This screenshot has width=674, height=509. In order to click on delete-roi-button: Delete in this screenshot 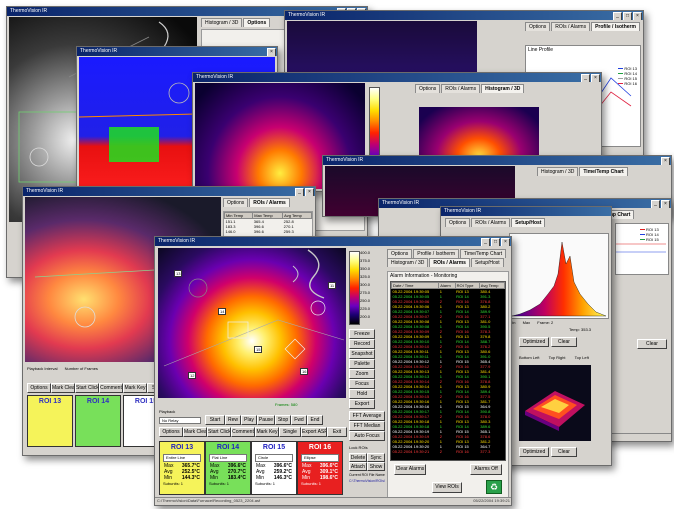, I will do `click(358, 457)`.